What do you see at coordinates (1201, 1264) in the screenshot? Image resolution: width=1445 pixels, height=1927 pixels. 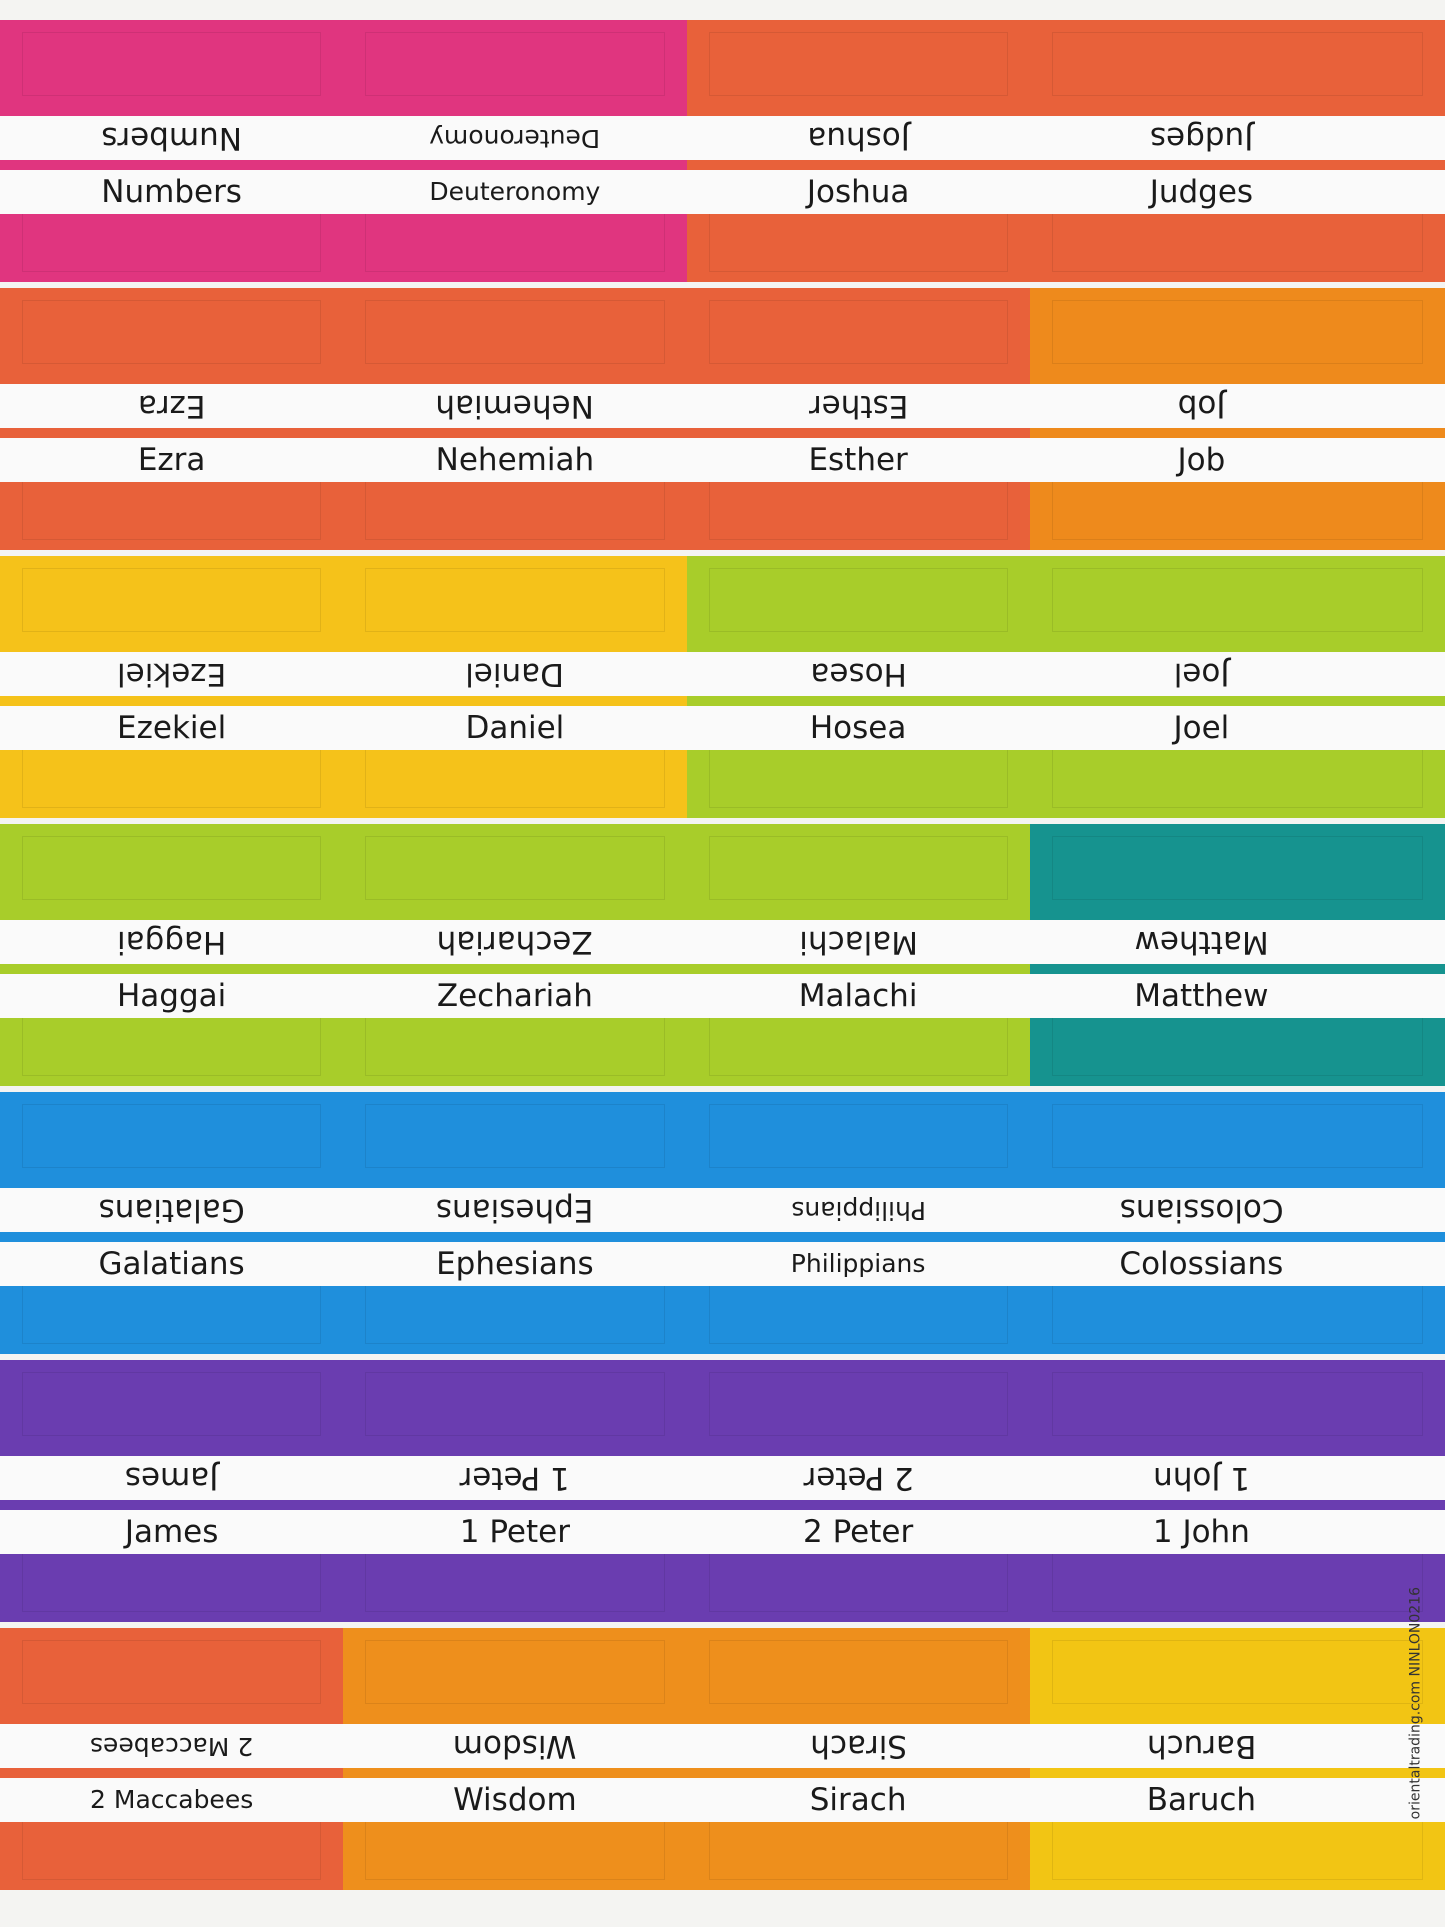 I see `tab-label: Colossians` at bounding box center [1201, 1264].